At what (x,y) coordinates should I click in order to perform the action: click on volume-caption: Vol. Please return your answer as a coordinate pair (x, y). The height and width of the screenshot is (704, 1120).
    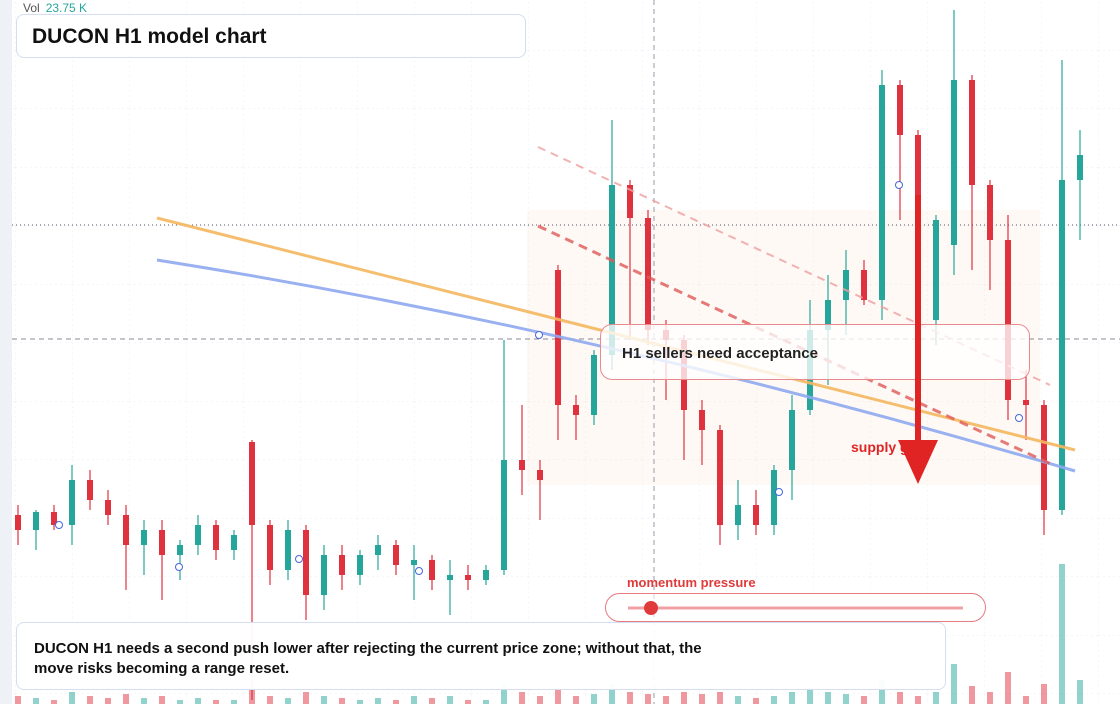
    Looking at the image, I should click on (31, 8).